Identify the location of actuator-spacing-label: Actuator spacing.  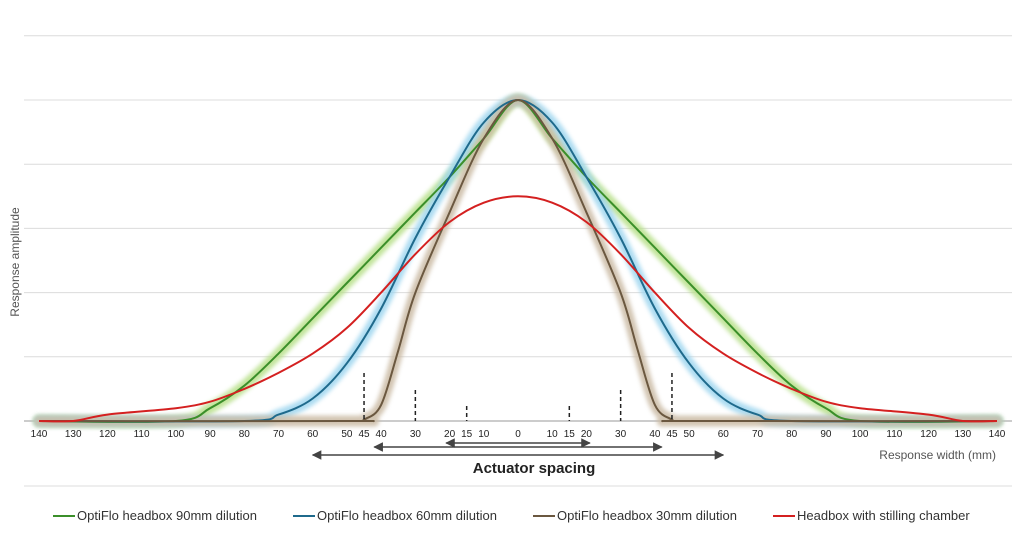
(534, 468).